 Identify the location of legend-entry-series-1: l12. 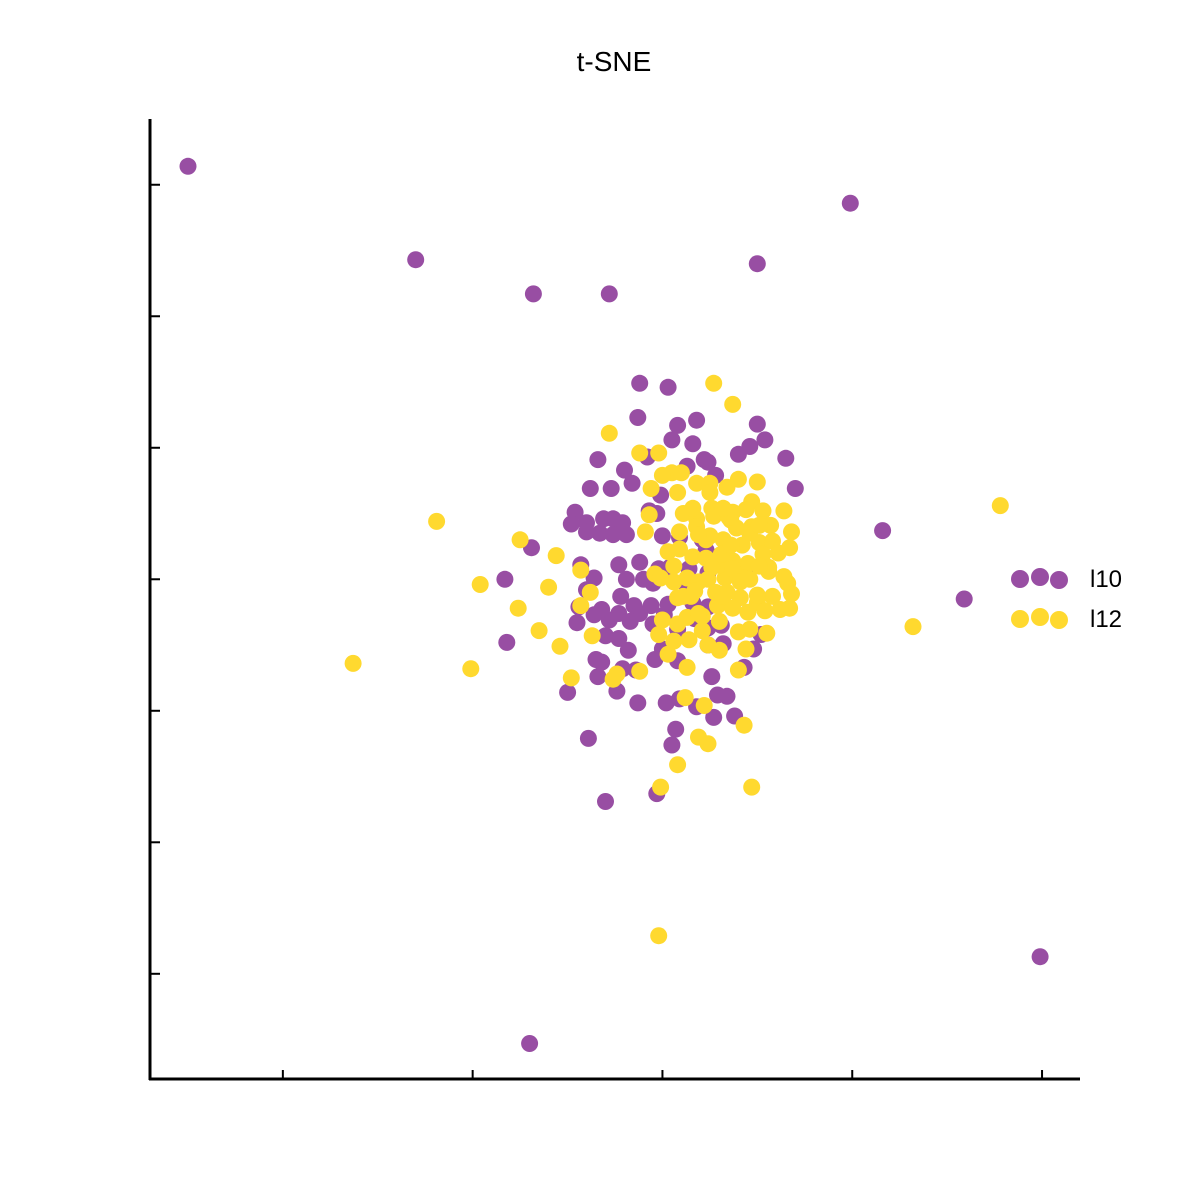
(1066, 619).